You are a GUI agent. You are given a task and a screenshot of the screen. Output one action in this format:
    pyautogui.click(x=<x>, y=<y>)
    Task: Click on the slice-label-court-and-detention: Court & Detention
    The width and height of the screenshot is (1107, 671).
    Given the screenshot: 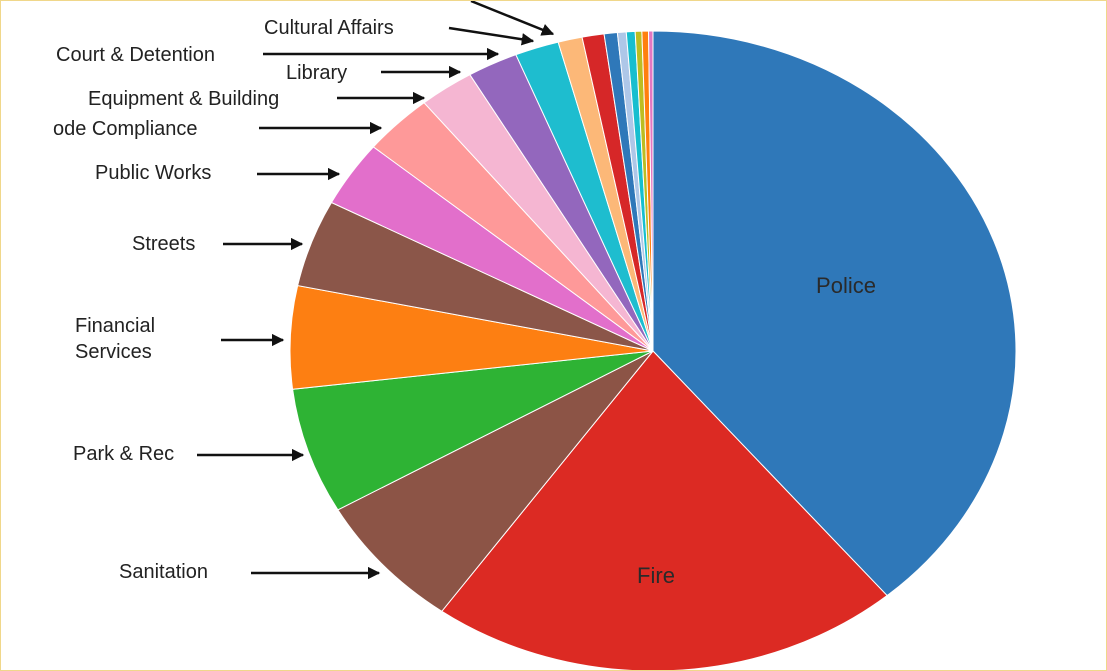 What is the action you would take?
    pyautogui.click(x=135, y=55)
    